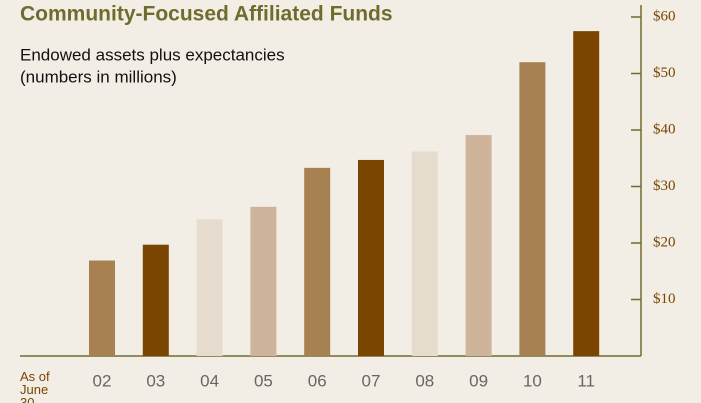 The image size is (701, 403). I want to click on x-tick-label: 02, so click(102, 380).